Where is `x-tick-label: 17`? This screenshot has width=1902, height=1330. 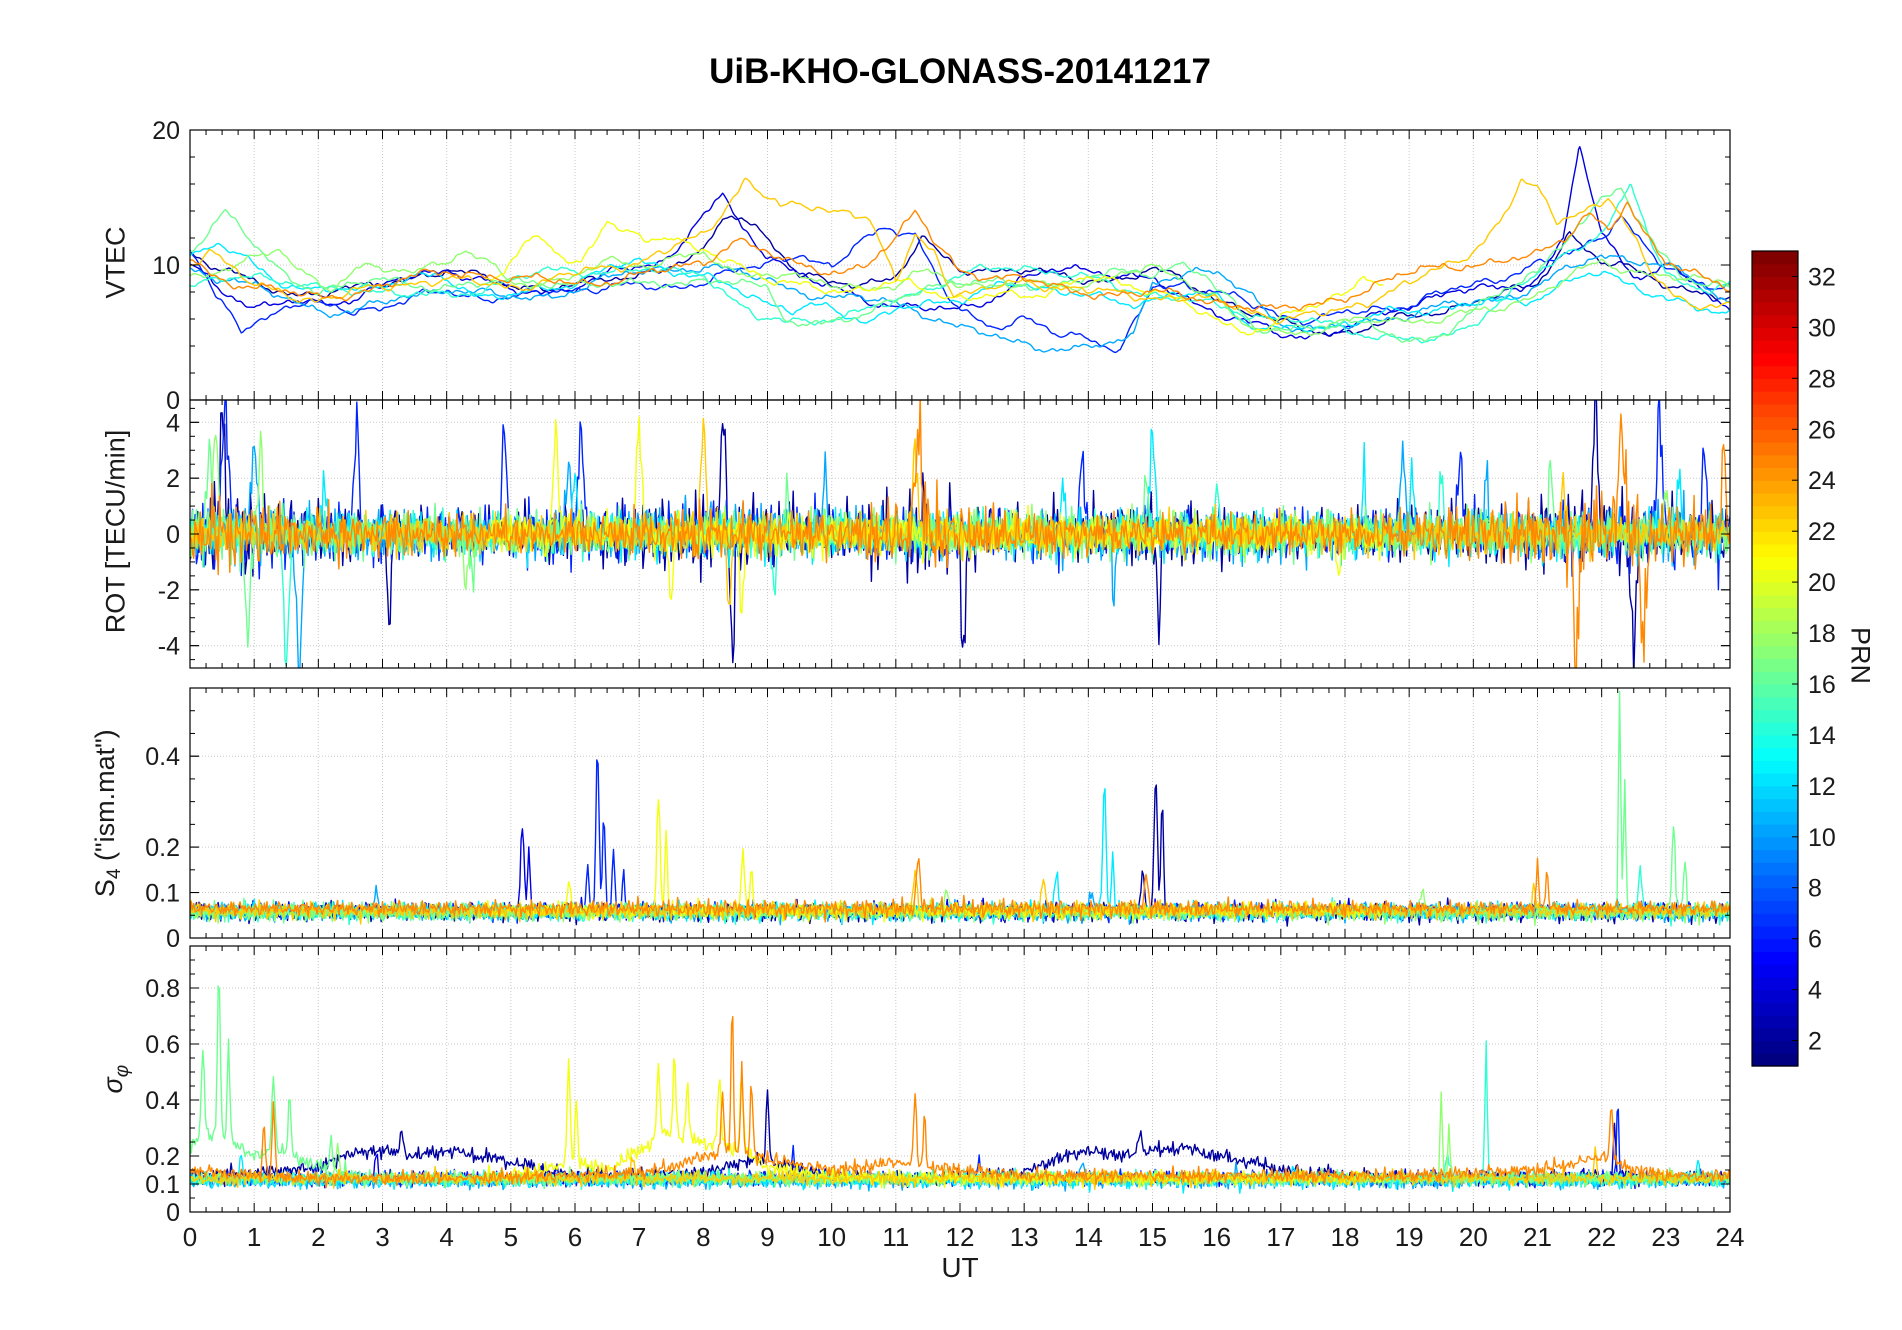 x-tick-label: 17 is located at coordinates (1280, 1237).